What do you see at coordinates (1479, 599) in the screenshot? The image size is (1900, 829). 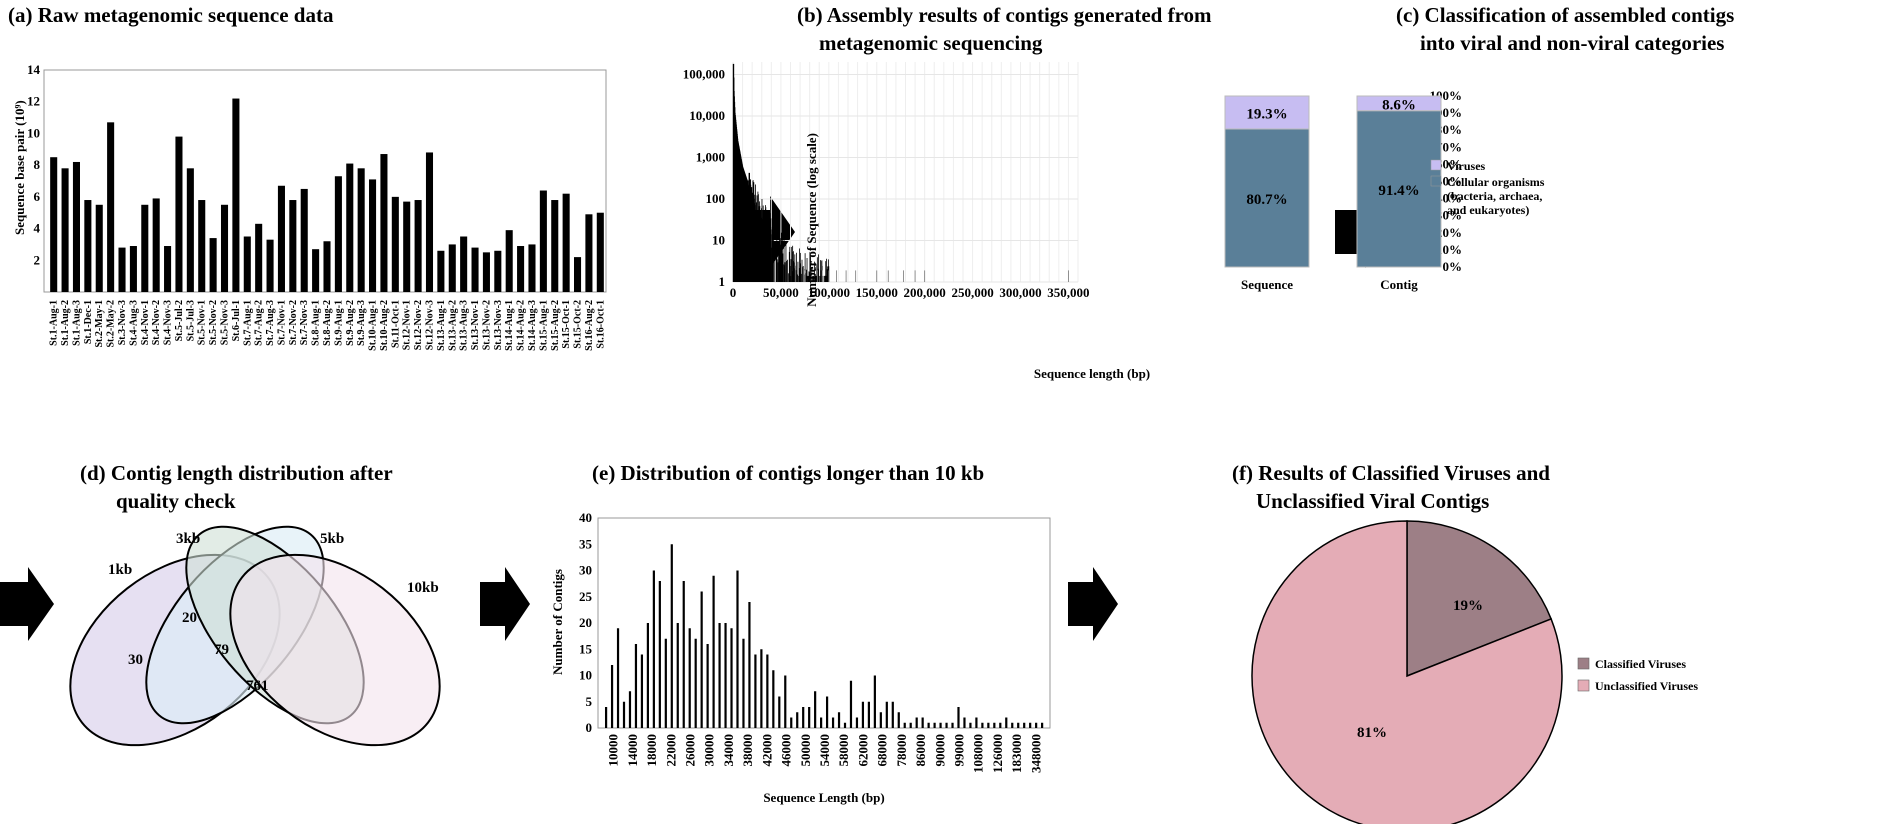 I see `pie-slice` at bounding box center [1479, 599].